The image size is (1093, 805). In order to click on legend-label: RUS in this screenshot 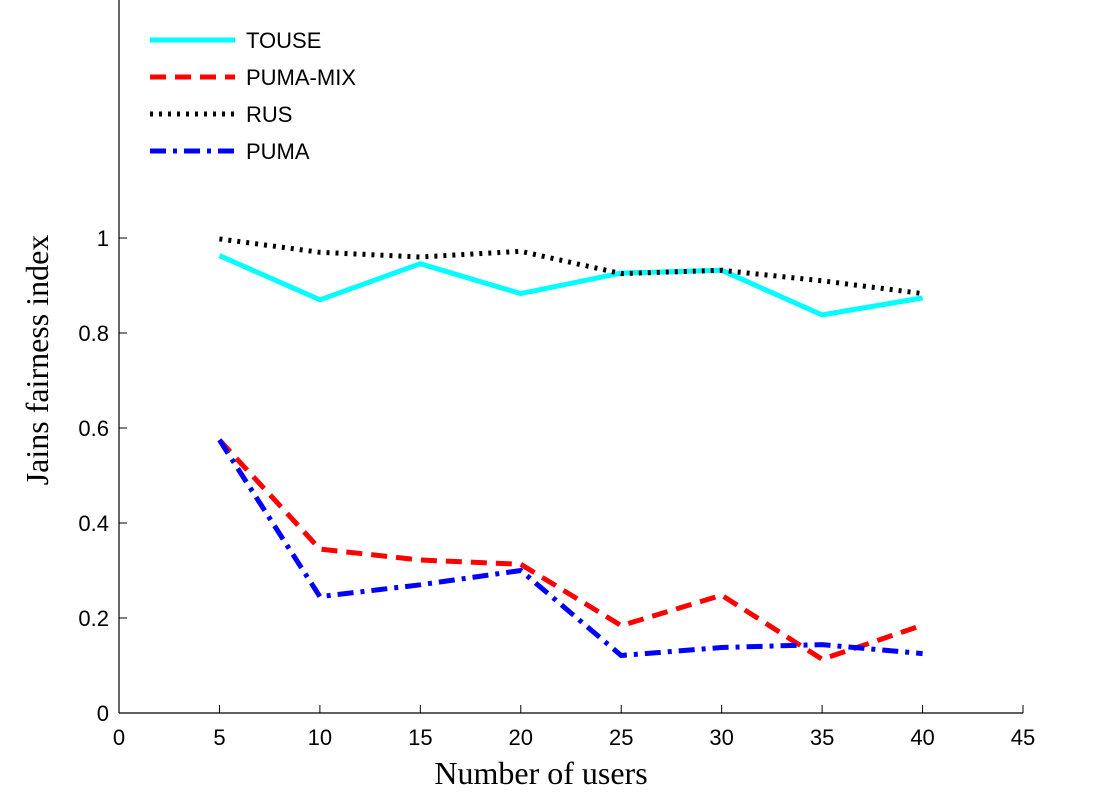, I will do `click(269, 114)`.